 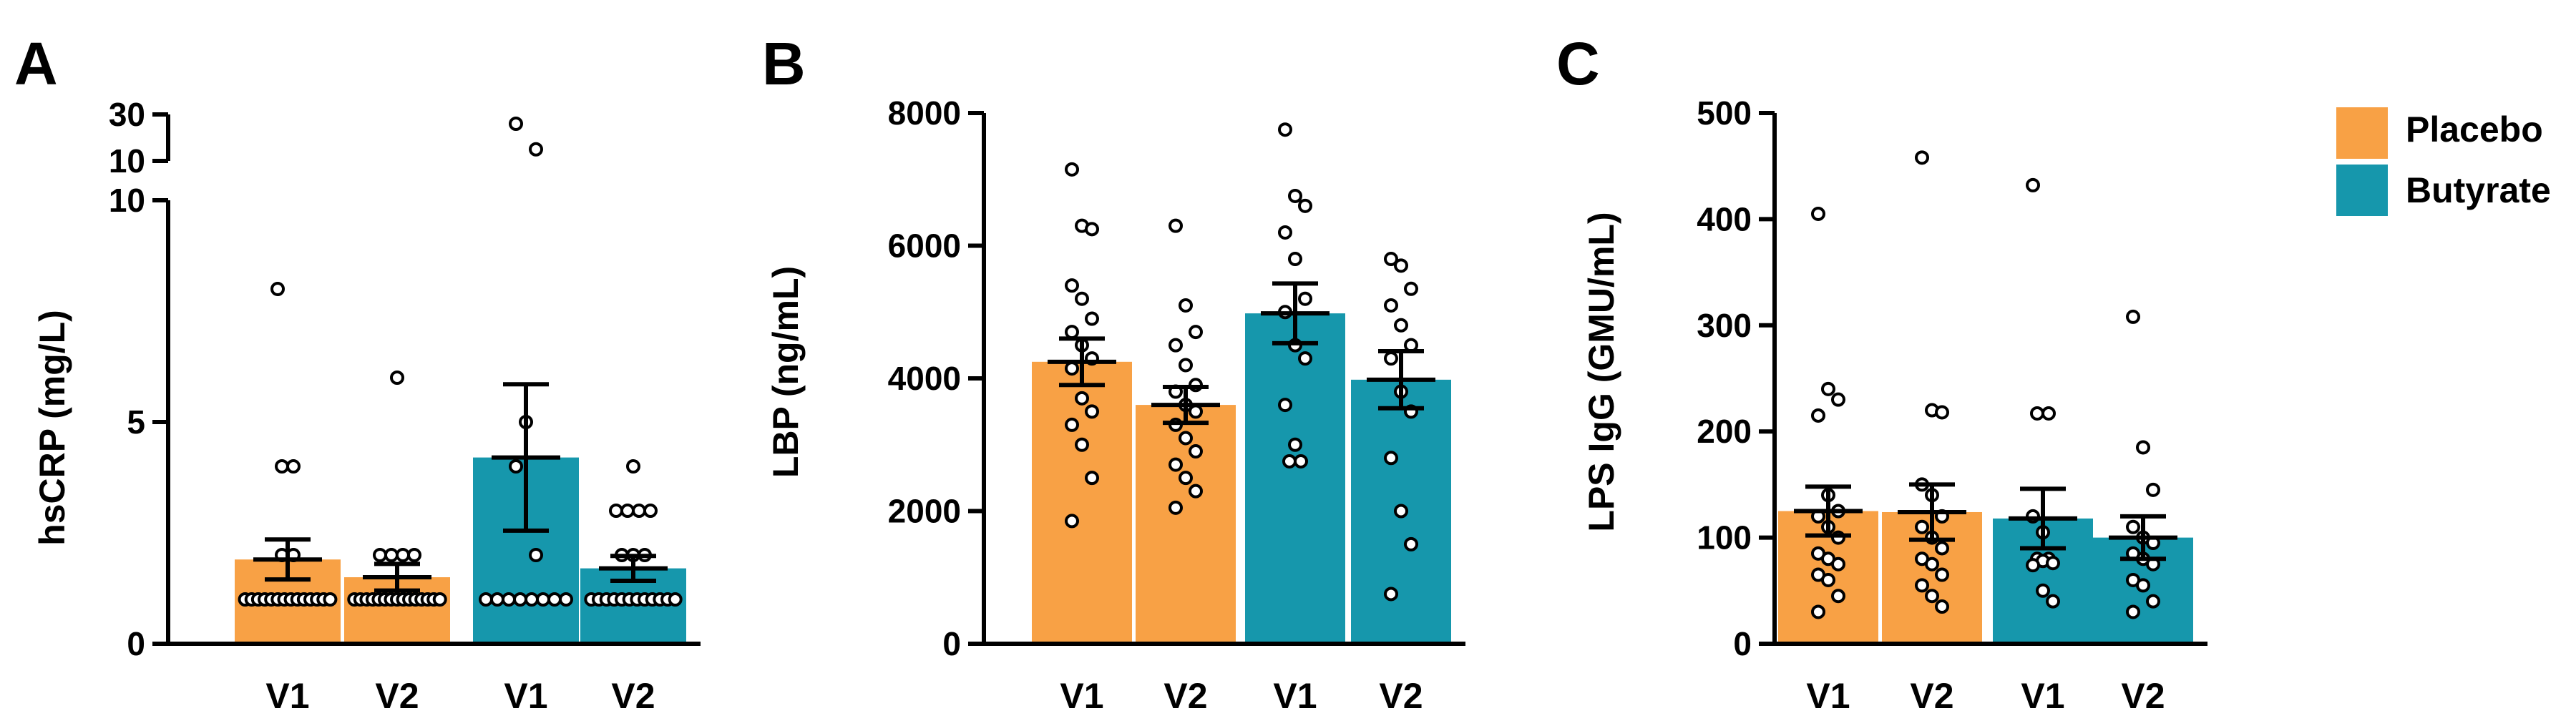 What do you see at coordinates (924, 246) in the screenshot?
I see `y-tick-label-b-3: 6000` at bounding box center [924, 246].